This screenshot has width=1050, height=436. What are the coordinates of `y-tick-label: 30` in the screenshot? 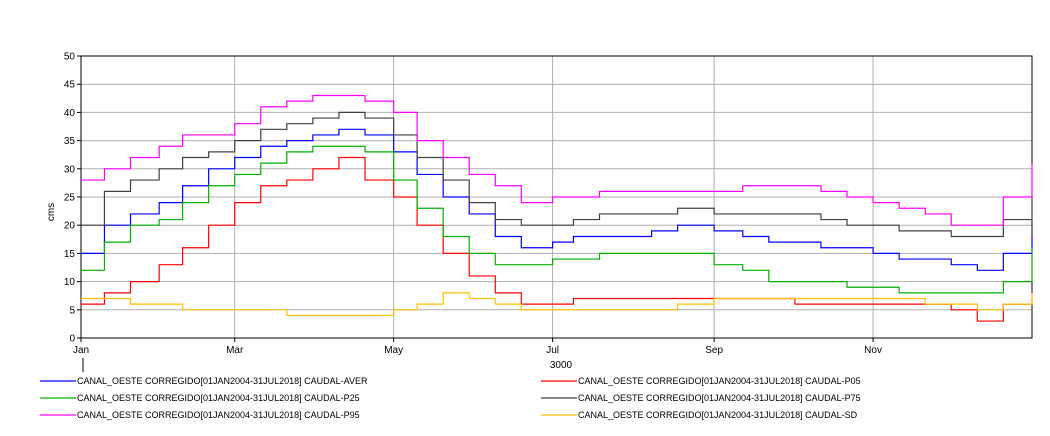 It's located at (70, 169).